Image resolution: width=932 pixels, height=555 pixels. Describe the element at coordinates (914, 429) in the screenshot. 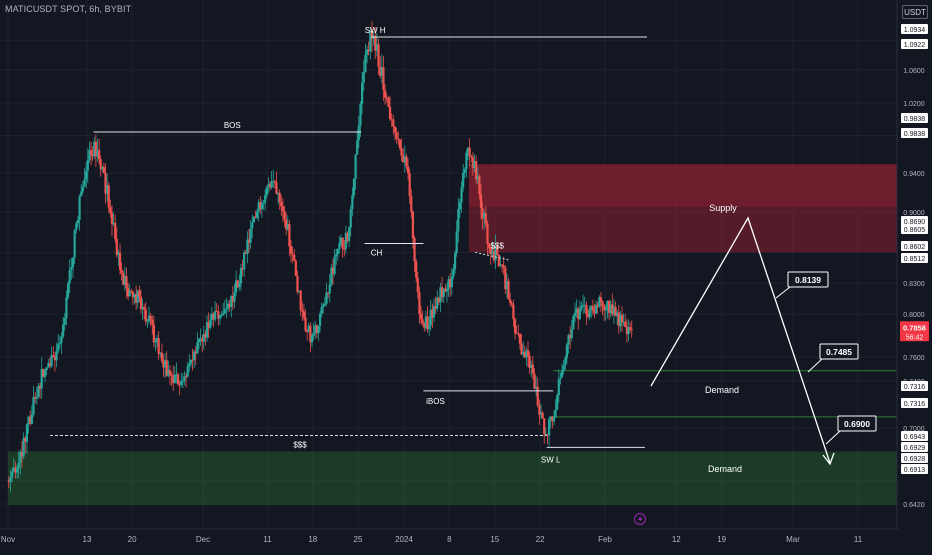

I see `price-tick-label: 0.7000` at that location.